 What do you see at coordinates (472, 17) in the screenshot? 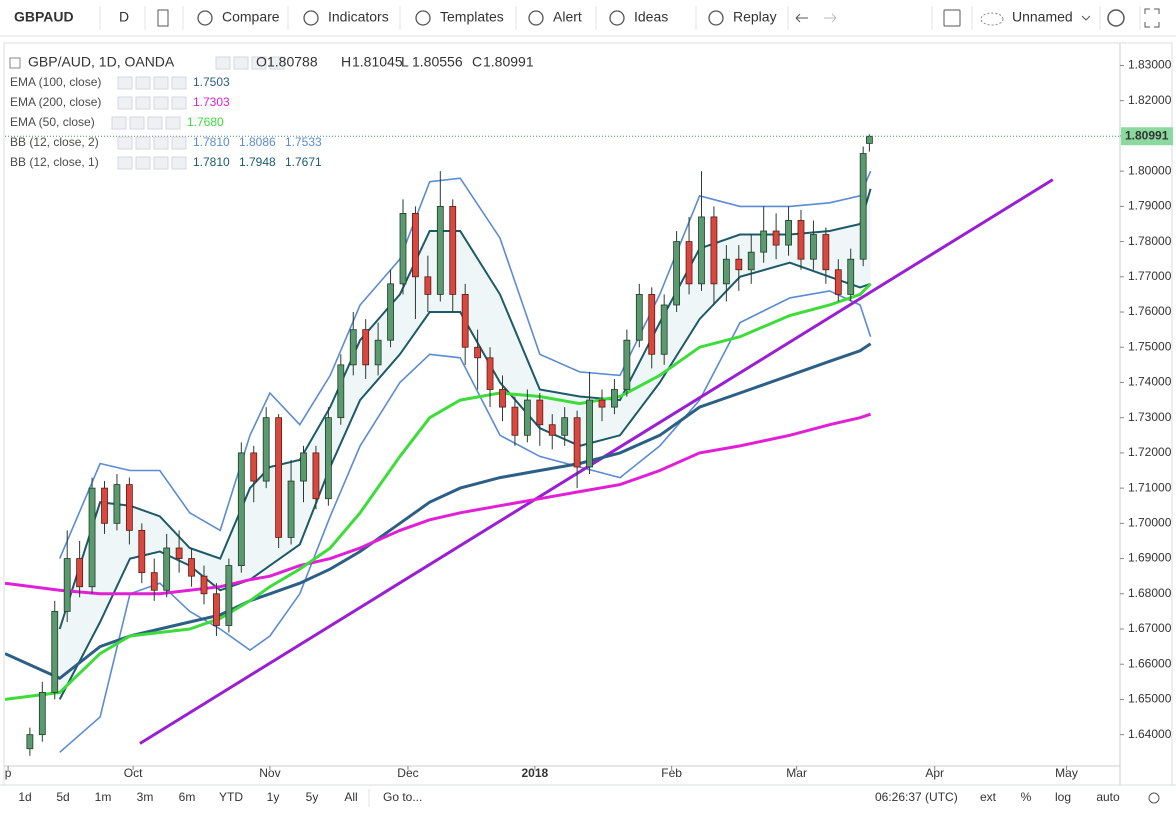
I see `toolbar-button: Templates` at bounding box center [472, 17].